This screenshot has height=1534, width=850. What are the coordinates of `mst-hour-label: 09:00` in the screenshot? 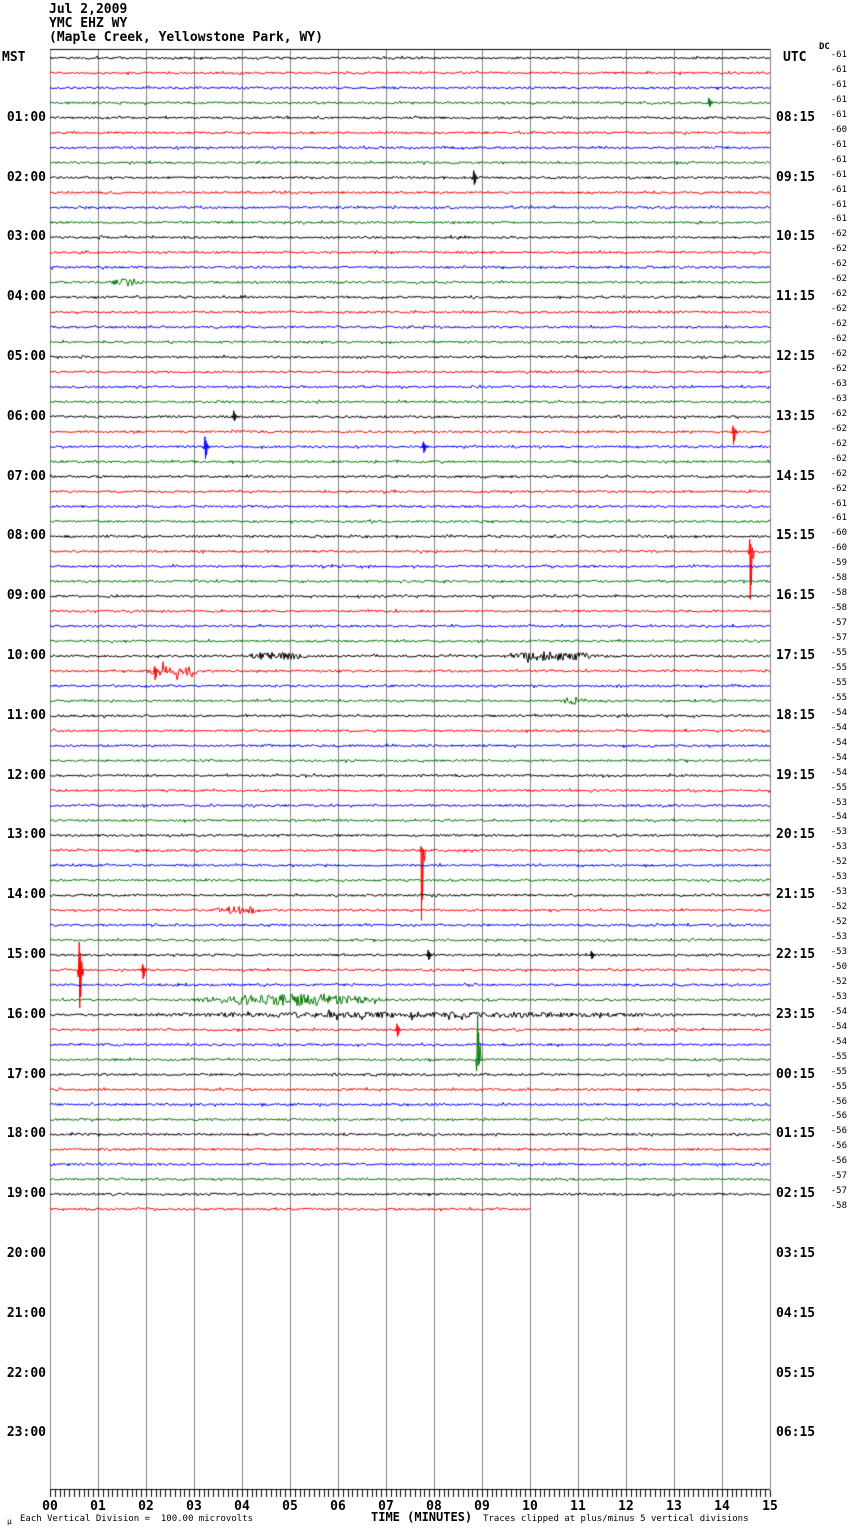 It's located at (26, 596).